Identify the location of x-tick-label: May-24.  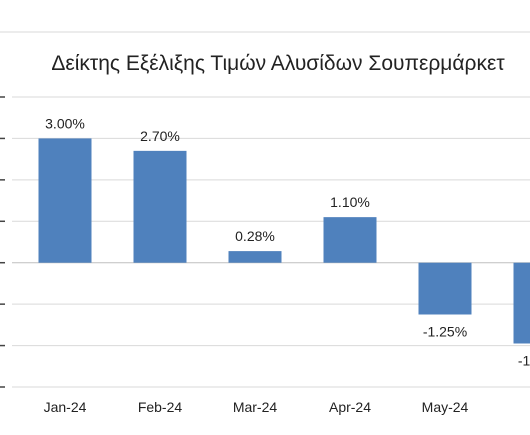
(445, 407).